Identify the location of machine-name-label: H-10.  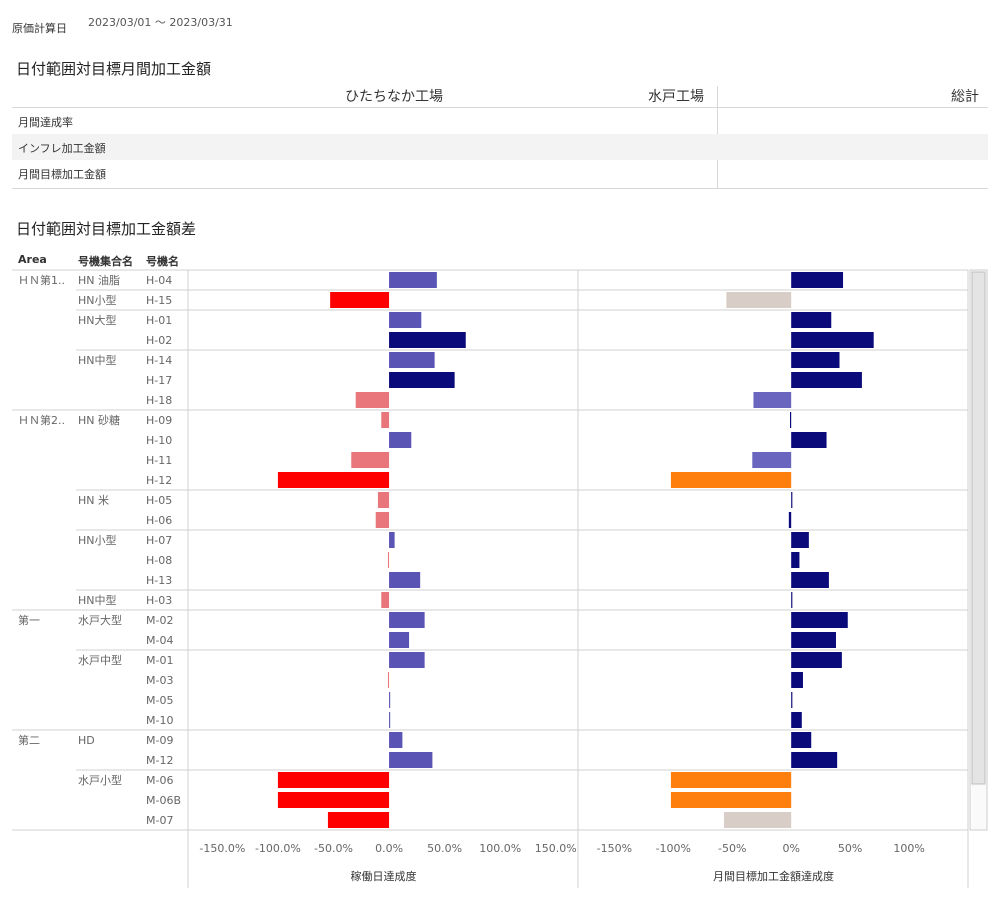
(159, 440).